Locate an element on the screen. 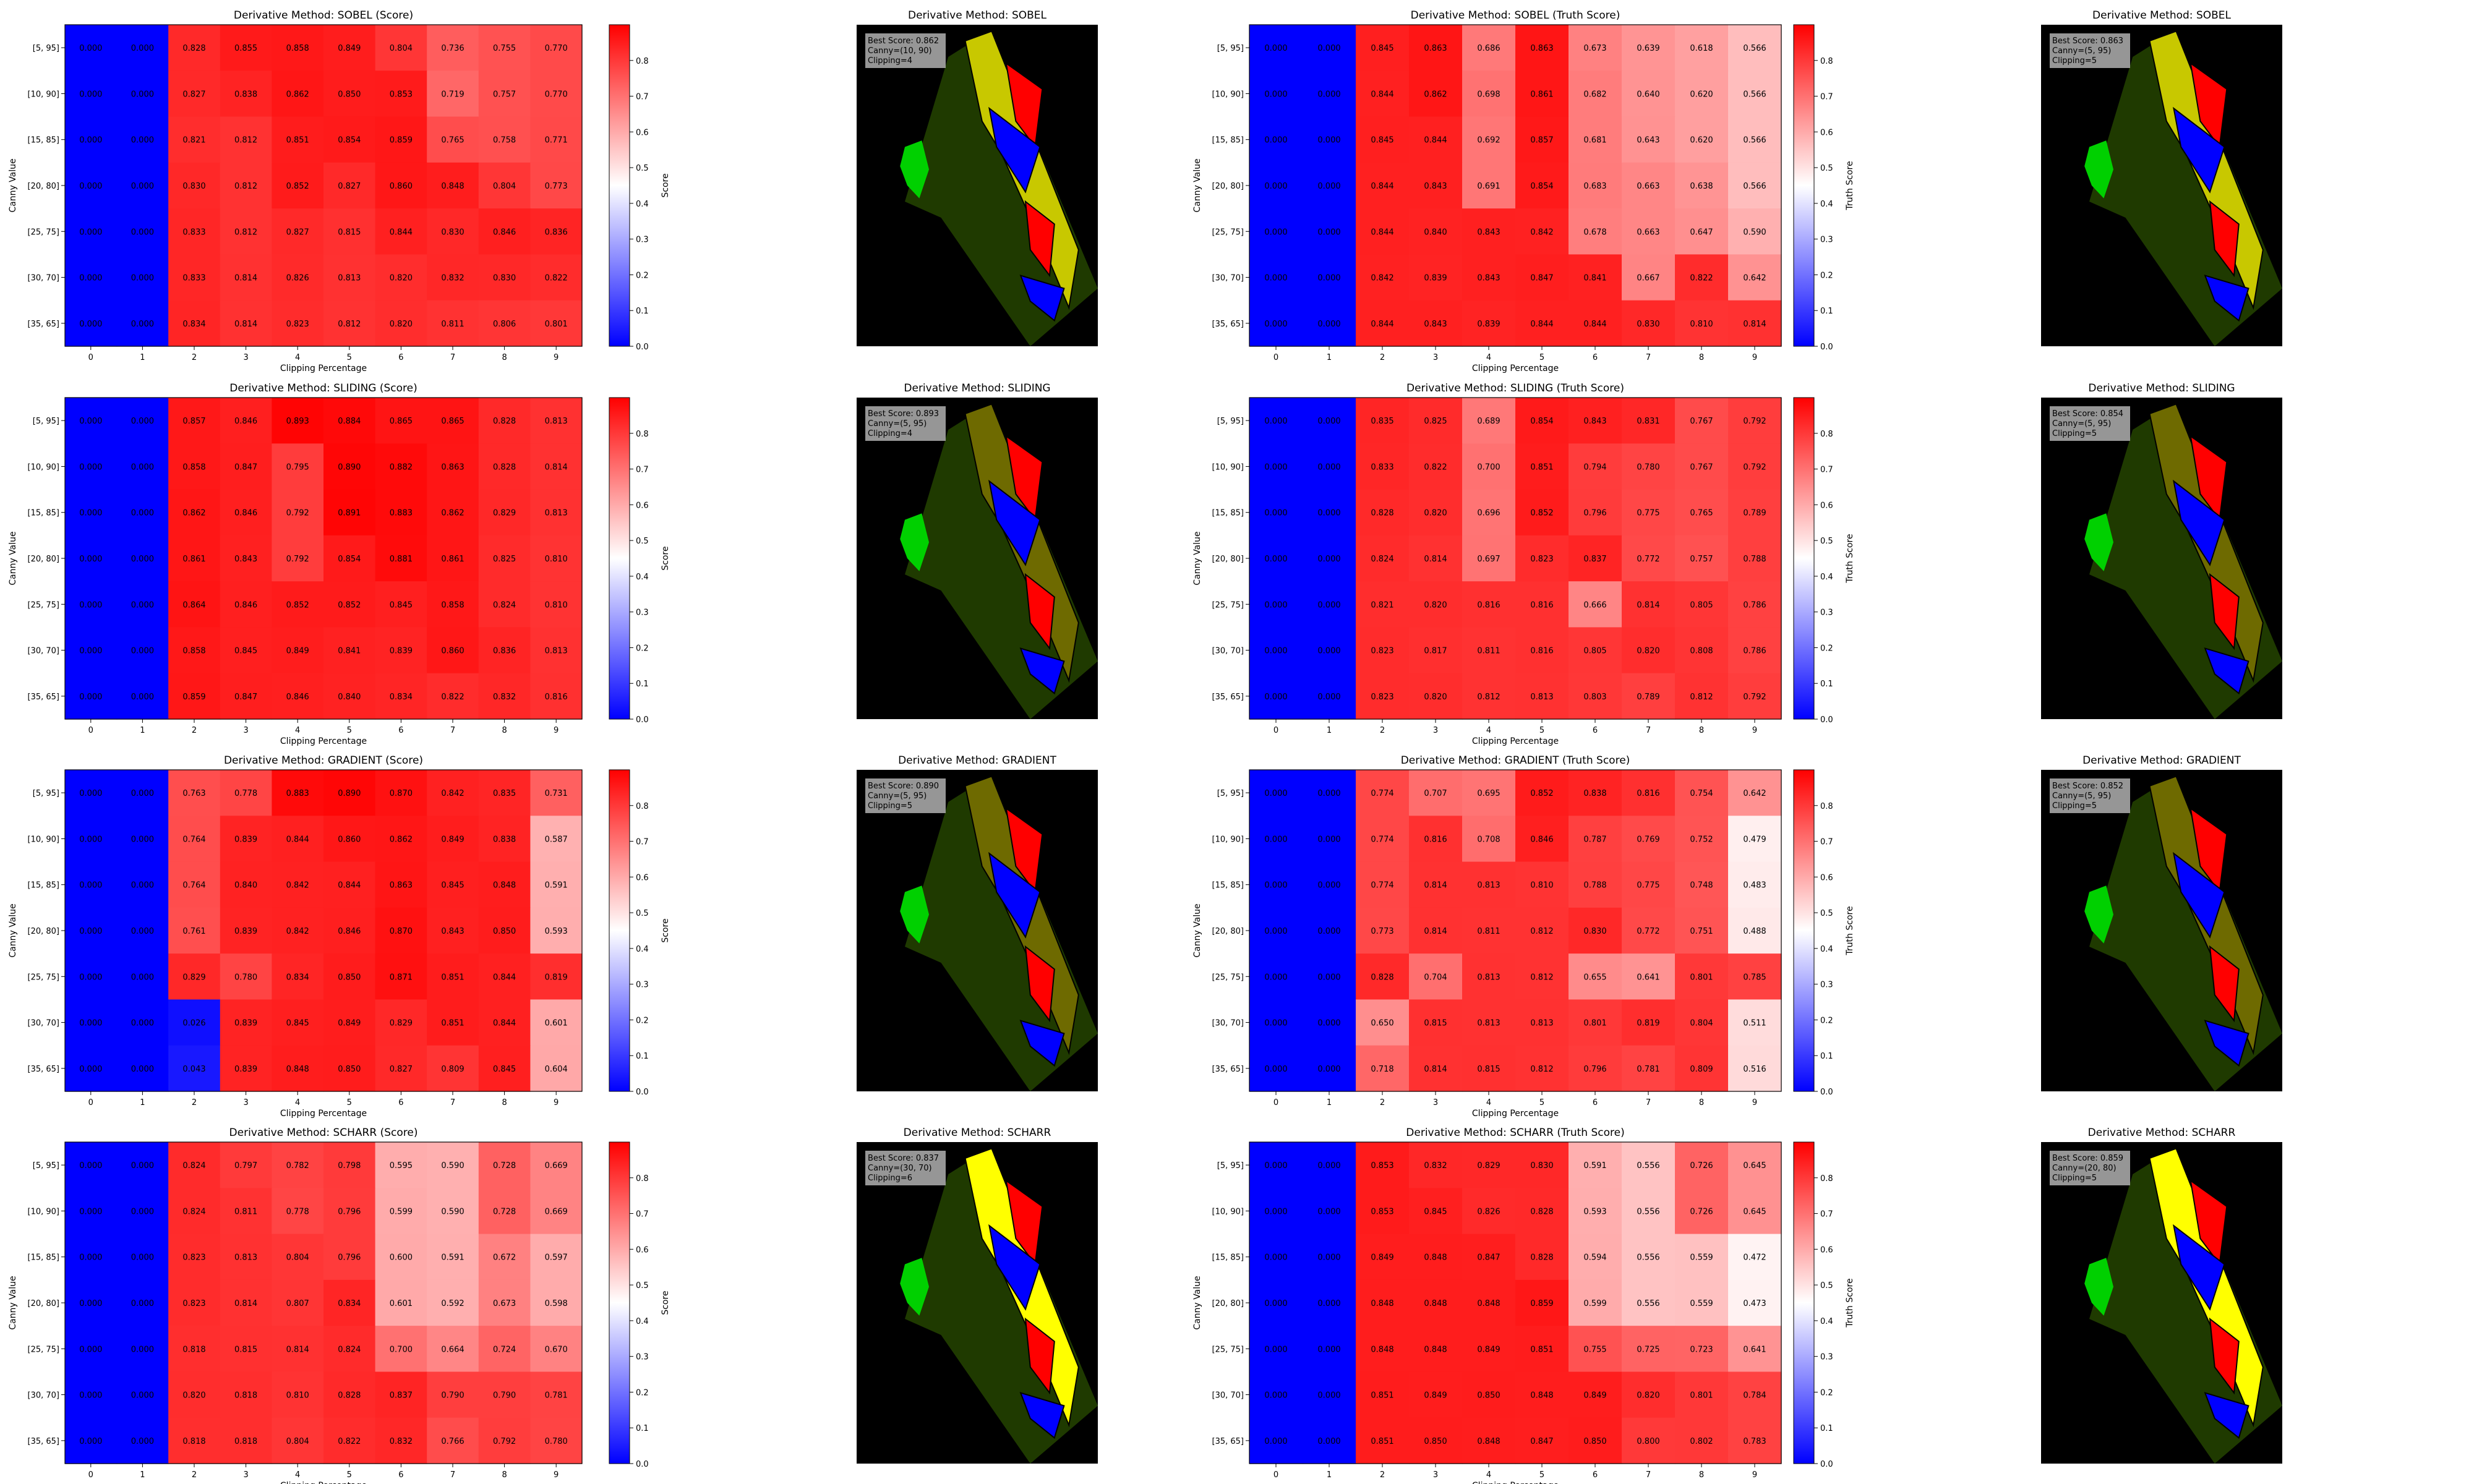  cell-value-label: 0.818 is located at coordinates (193, 1349).